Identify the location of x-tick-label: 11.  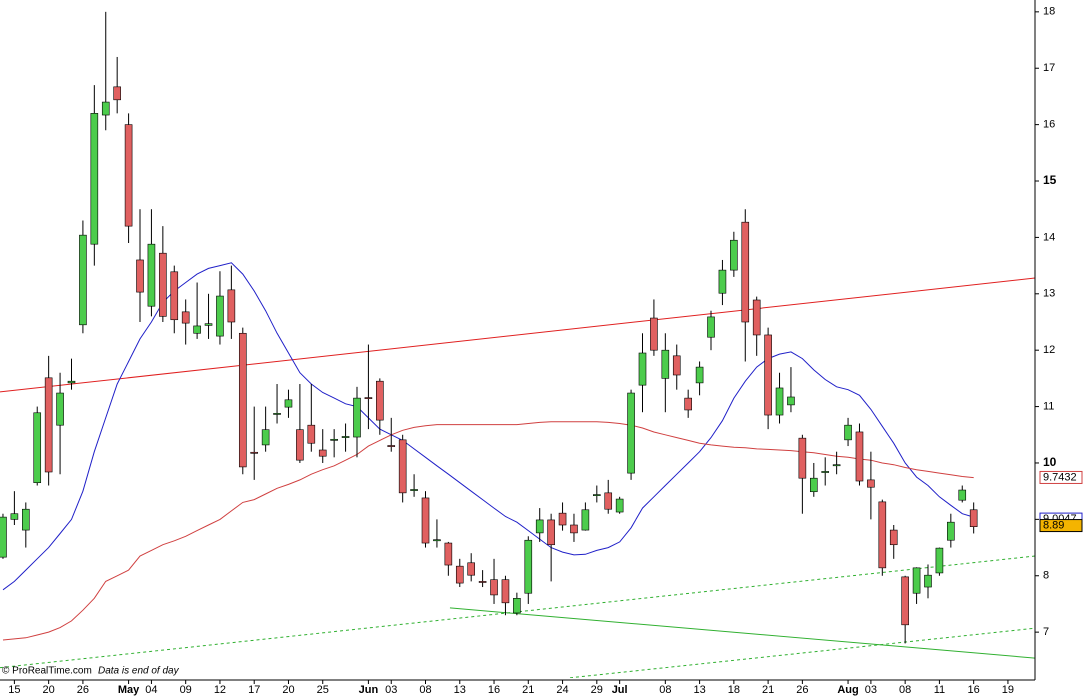
(939, 690).